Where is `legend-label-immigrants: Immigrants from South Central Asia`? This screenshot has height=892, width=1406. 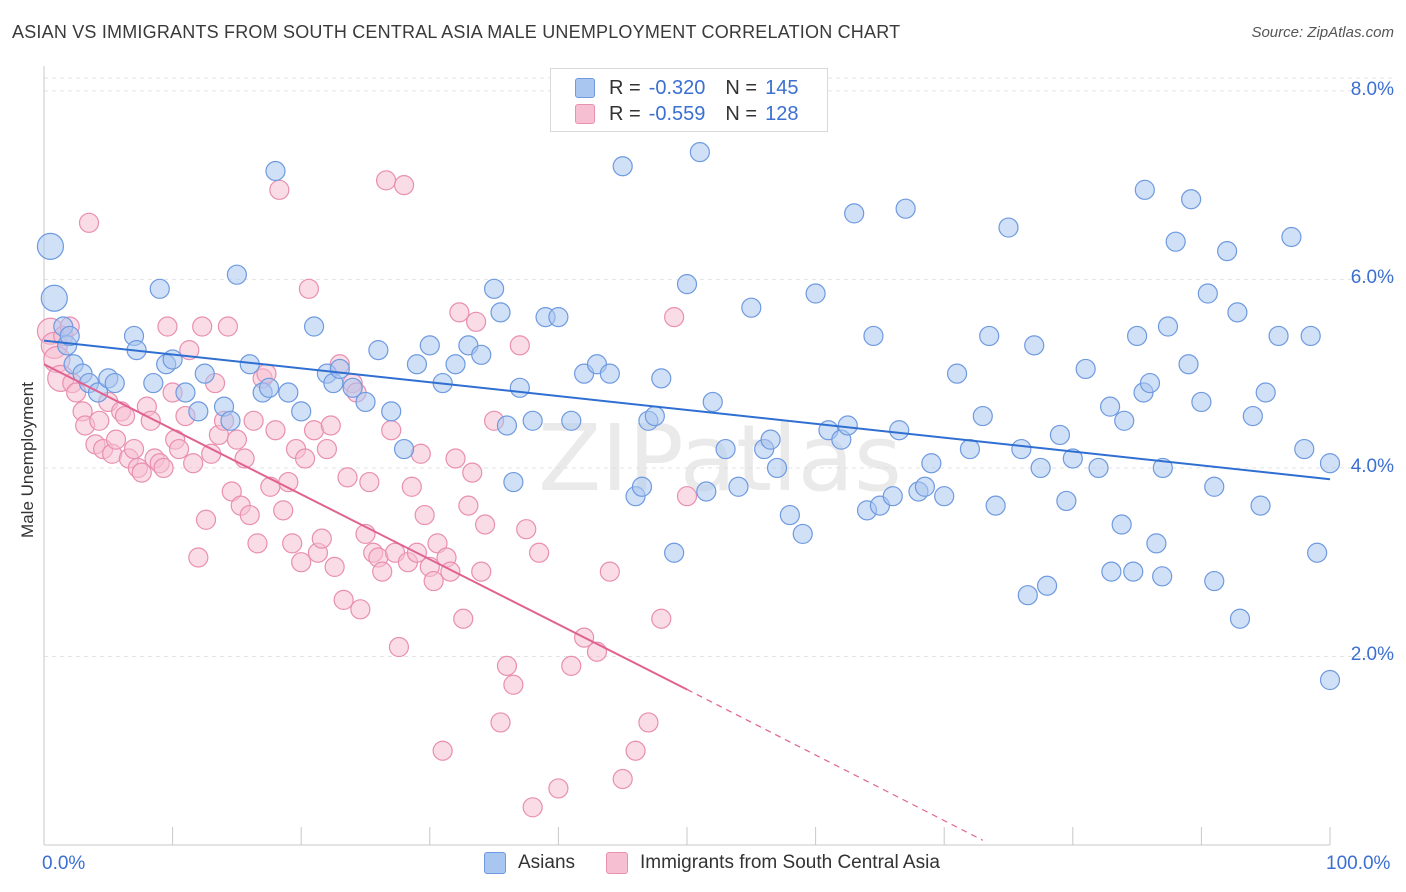 legend-label-immigrants: Immigrants from South Central Asia is located at coordinates (790, 862).